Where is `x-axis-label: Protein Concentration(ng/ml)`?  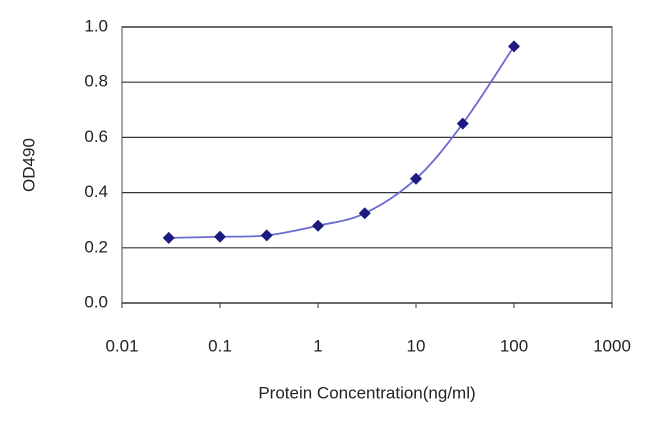
x-axis-label: Protein Concentration(ng/ml) is located at coordinates (366, 392).